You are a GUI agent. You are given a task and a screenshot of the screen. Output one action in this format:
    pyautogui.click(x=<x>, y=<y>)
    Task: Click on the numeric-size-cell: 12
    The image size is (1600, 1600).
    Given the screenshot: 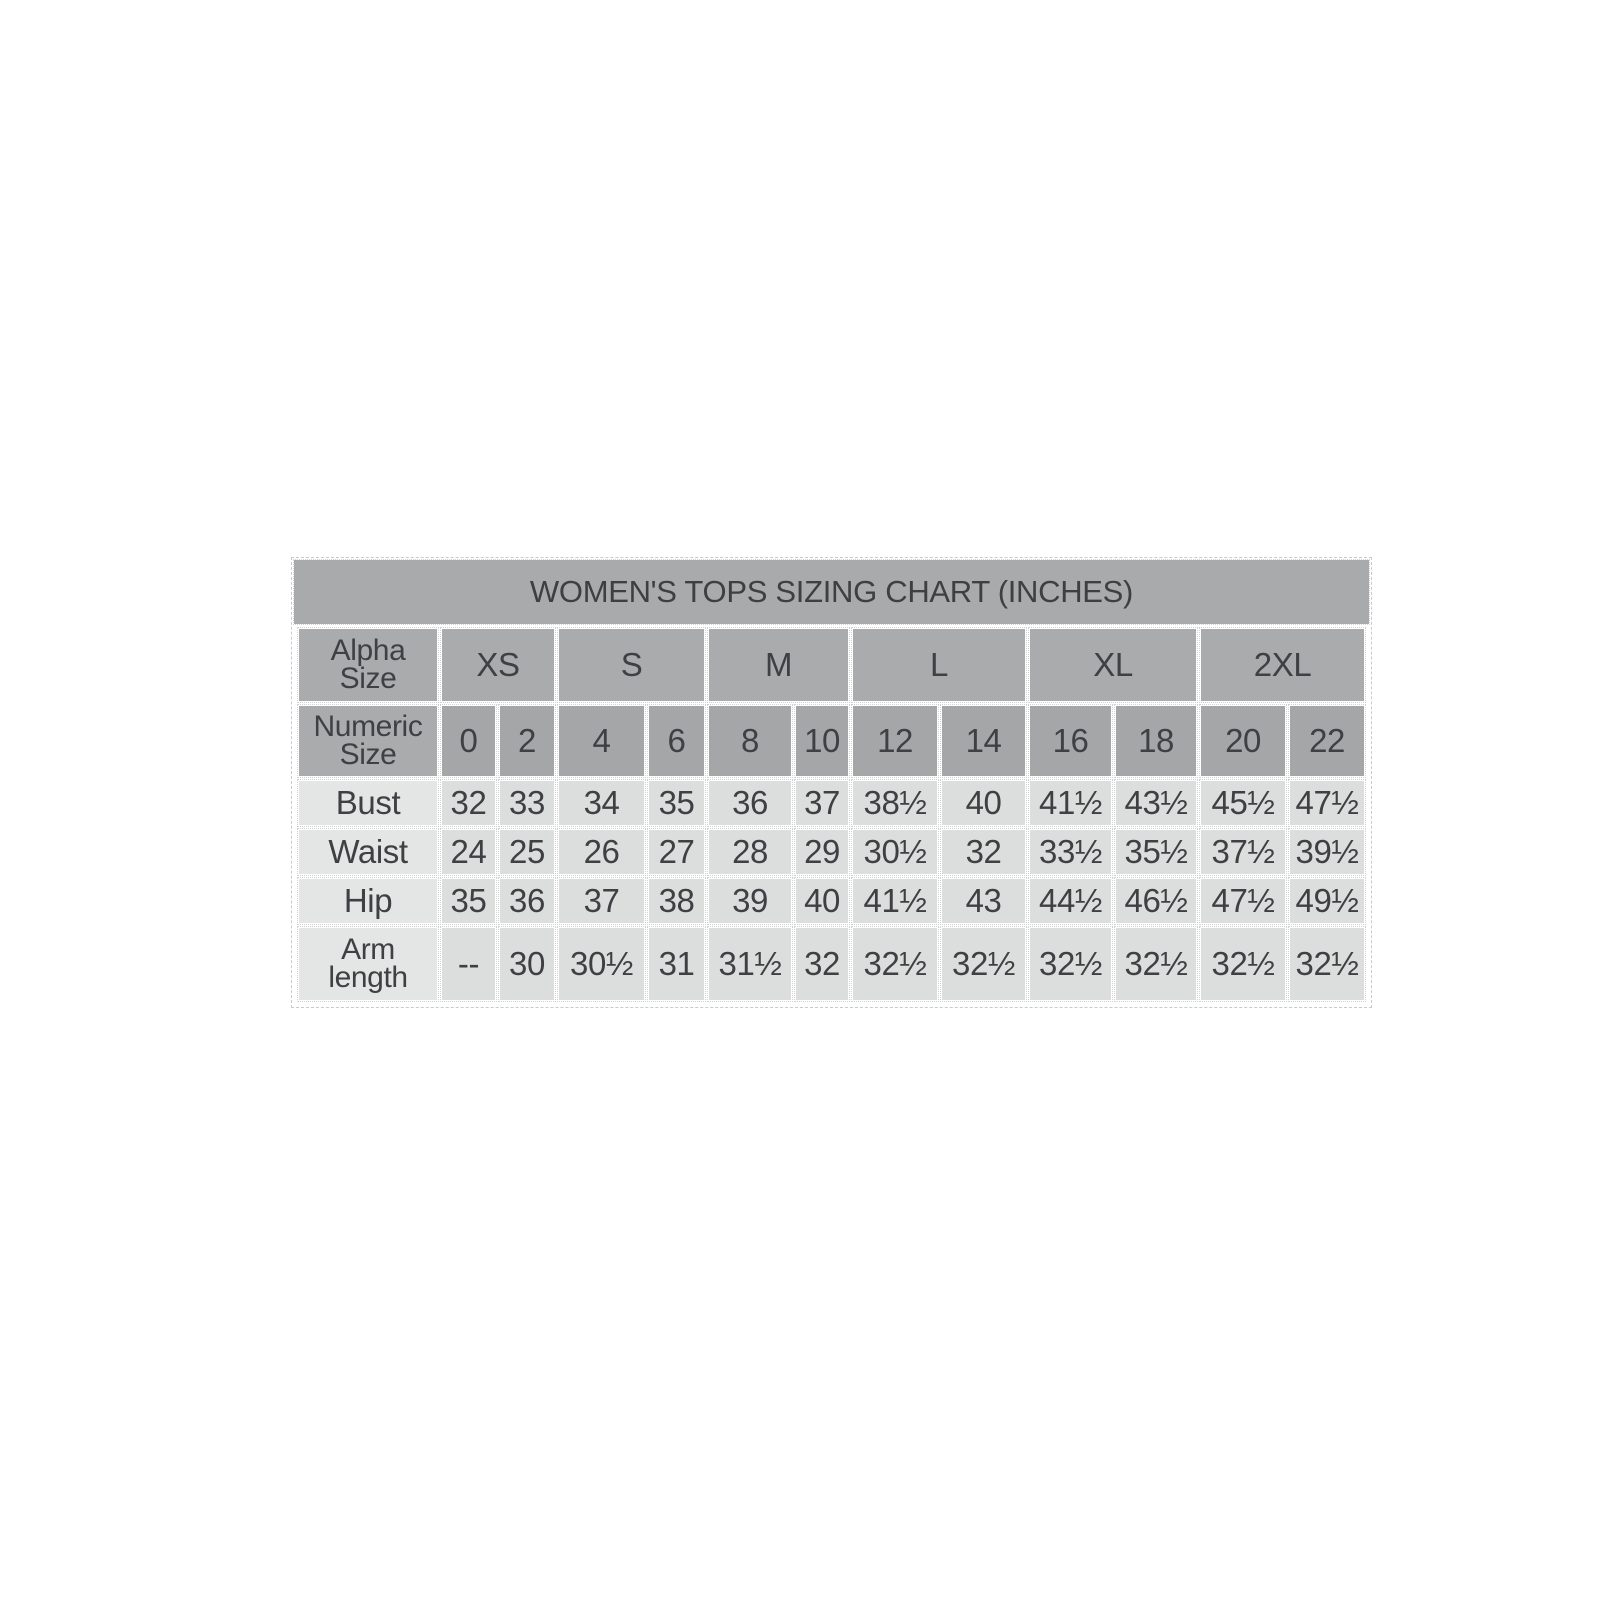 What is the action you would take?
    pyautogui.click(x=895, y=741)
    